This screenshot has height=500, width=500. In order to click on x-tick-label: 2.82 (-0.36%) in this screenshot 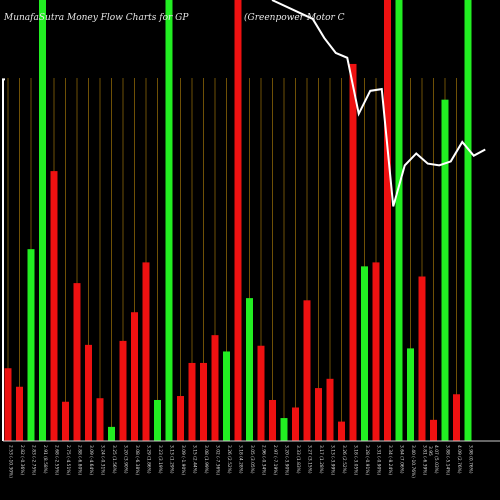, I will do `click(22, 460)`.